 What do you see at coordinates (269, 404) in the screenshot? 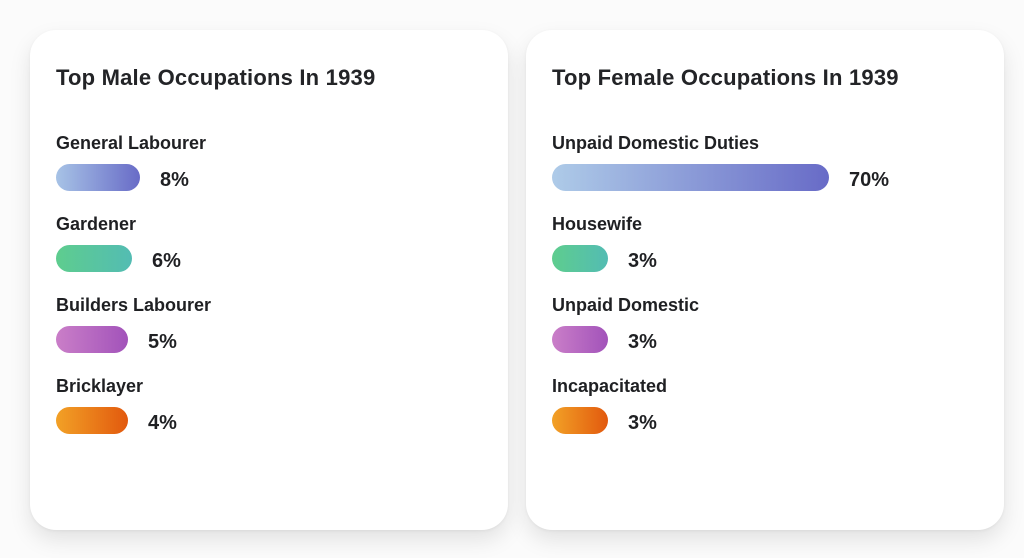
I see `occupation-row: Bricklayer 4%` at bounding box center [269, 404].